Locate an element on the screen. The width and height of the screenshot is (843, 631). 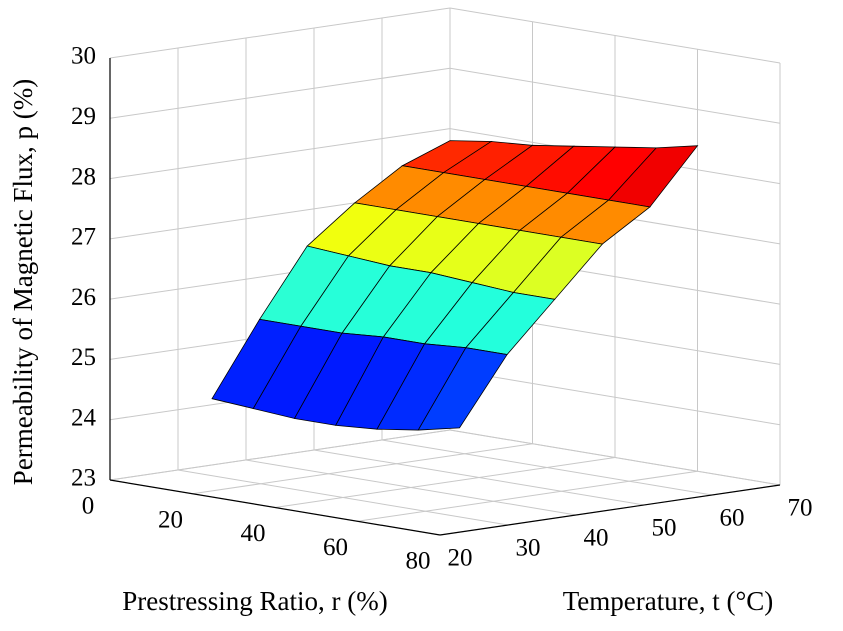
y-tick-label: 60 is located at coordinates (732, 518).